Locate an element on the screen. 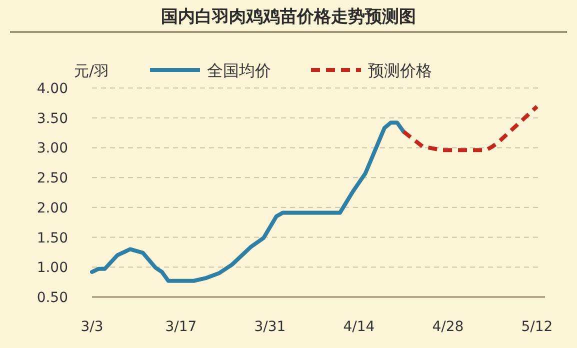  x-tick-label: 4/14 is located at coordinates (359, 327).